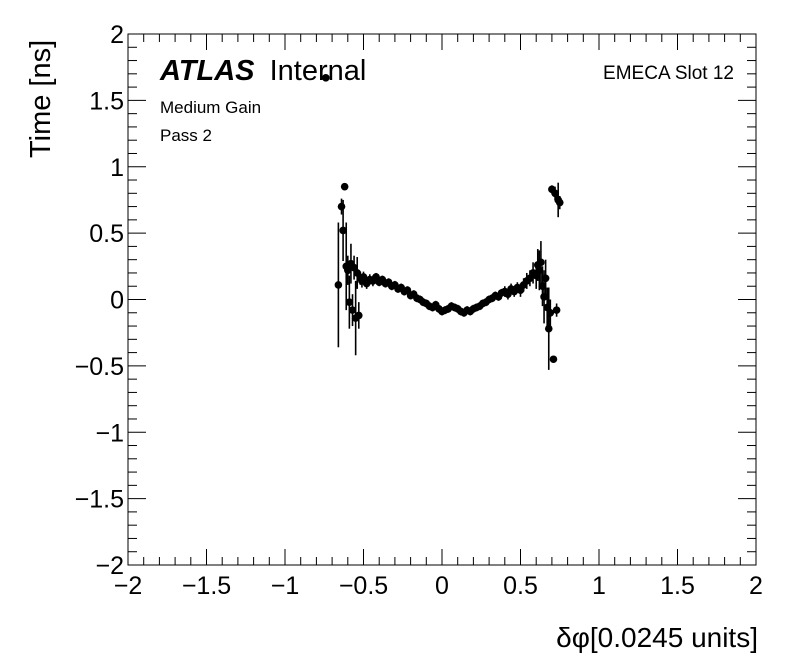 Image resolution: width=796 pixels, height=672 pixels. What do you see at coordinates (285, 586) in the screenshot?
I see `x-tick-label: −1` at bounding box center [285, 586].